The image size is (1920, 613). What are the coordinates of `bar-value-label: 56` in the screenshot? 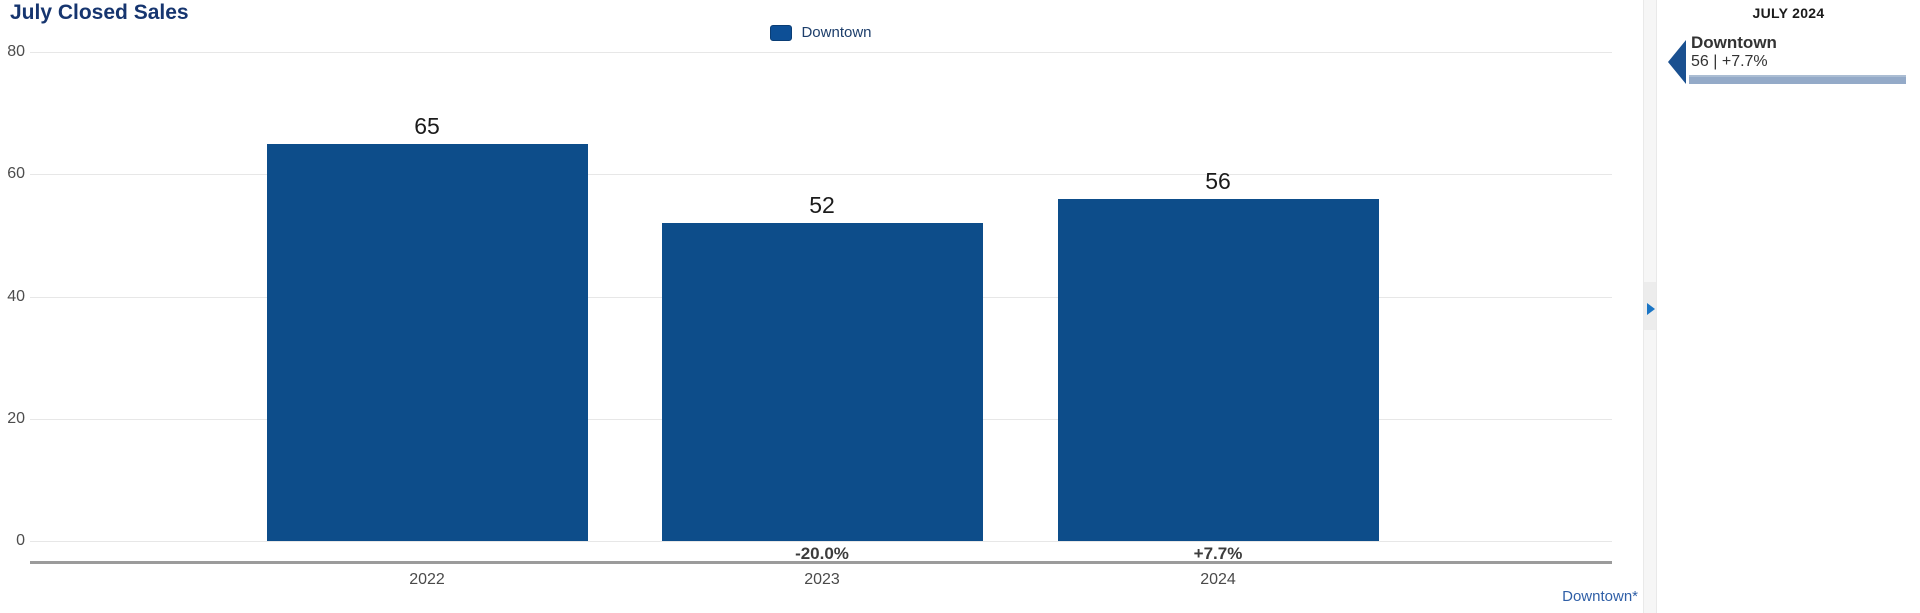 It's located at (1218, 181).